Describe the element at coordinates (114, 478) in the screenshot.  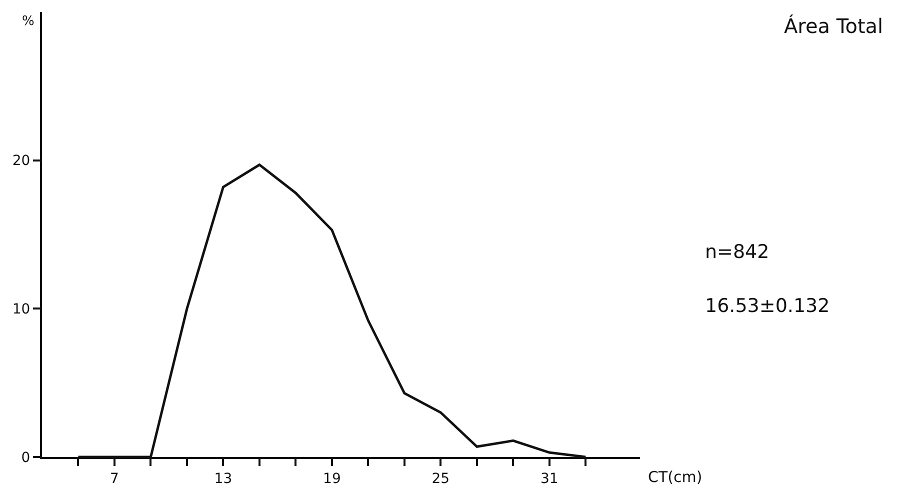
I see `x-tick-label: 7` at that location.